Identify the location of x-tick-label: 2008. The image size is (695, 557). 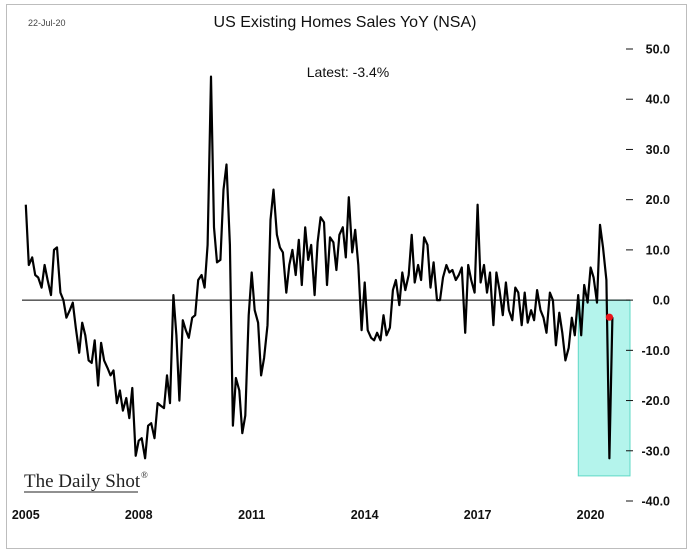
(139, 515).